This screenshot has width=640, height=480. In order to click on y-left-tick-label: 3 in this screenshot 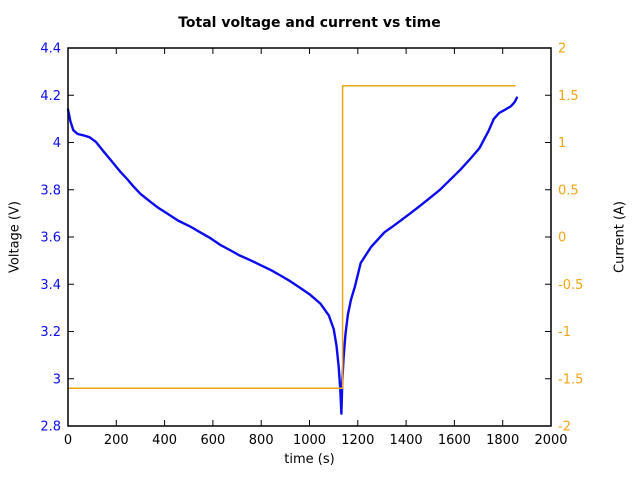, I will do `click(57, 379)`.